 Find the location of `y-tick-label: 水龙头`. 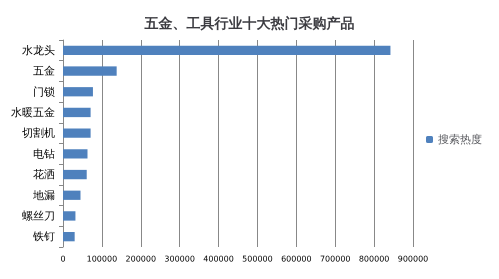

y-tick-label: 水龙头 is located at coordinates (38, 50).